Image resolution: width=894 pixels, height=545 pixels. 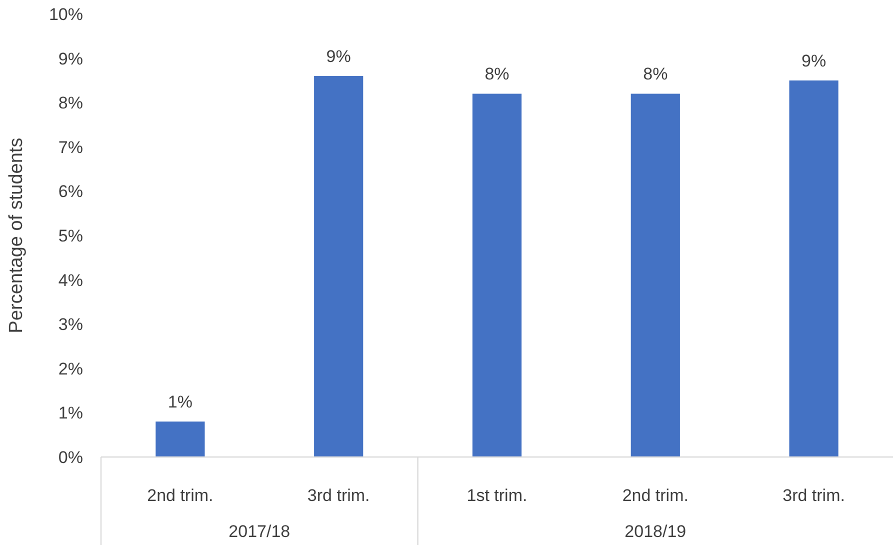 I want to click on text: 2017/18, so click(x=259, y=531).